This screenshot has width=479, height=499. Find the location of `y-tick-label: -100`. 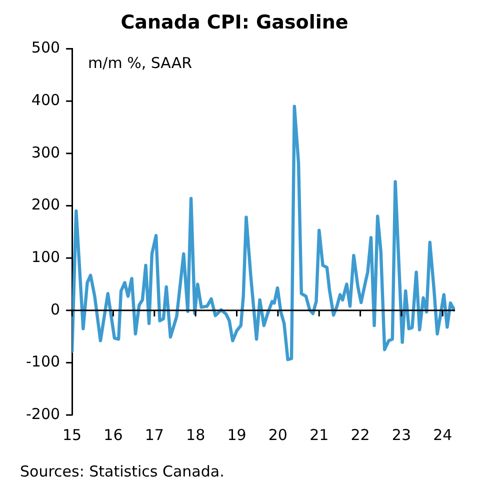

y-tick-label: -100 is located at coordinates (43, 361).